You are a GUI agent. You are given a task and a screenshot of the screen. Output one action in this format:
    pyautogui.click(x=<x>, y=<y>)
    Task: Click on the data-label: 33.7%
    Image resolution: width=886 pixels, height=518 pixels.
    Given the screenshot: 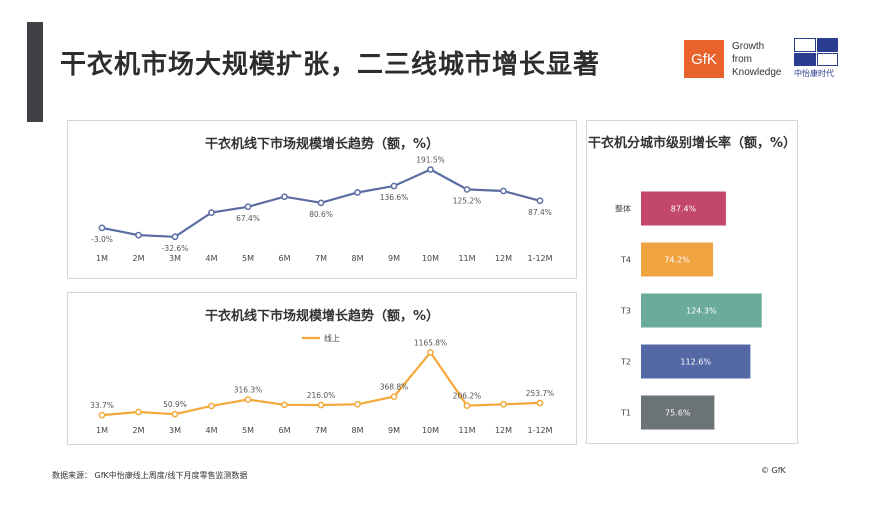 What is the action you would take?
    pyautogui.click(x=102, y=405)
    